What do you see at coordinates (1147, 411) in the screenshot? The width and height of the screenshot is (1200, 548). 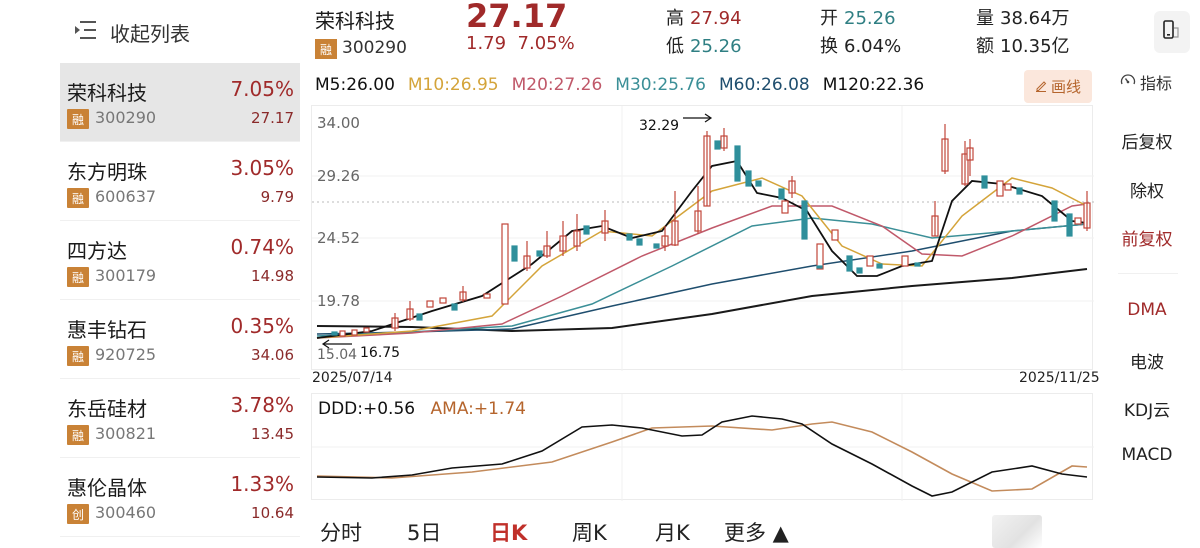 I see `indicator-kdj-cloud-button: KDJ云` at bounding box center [1147, 411].